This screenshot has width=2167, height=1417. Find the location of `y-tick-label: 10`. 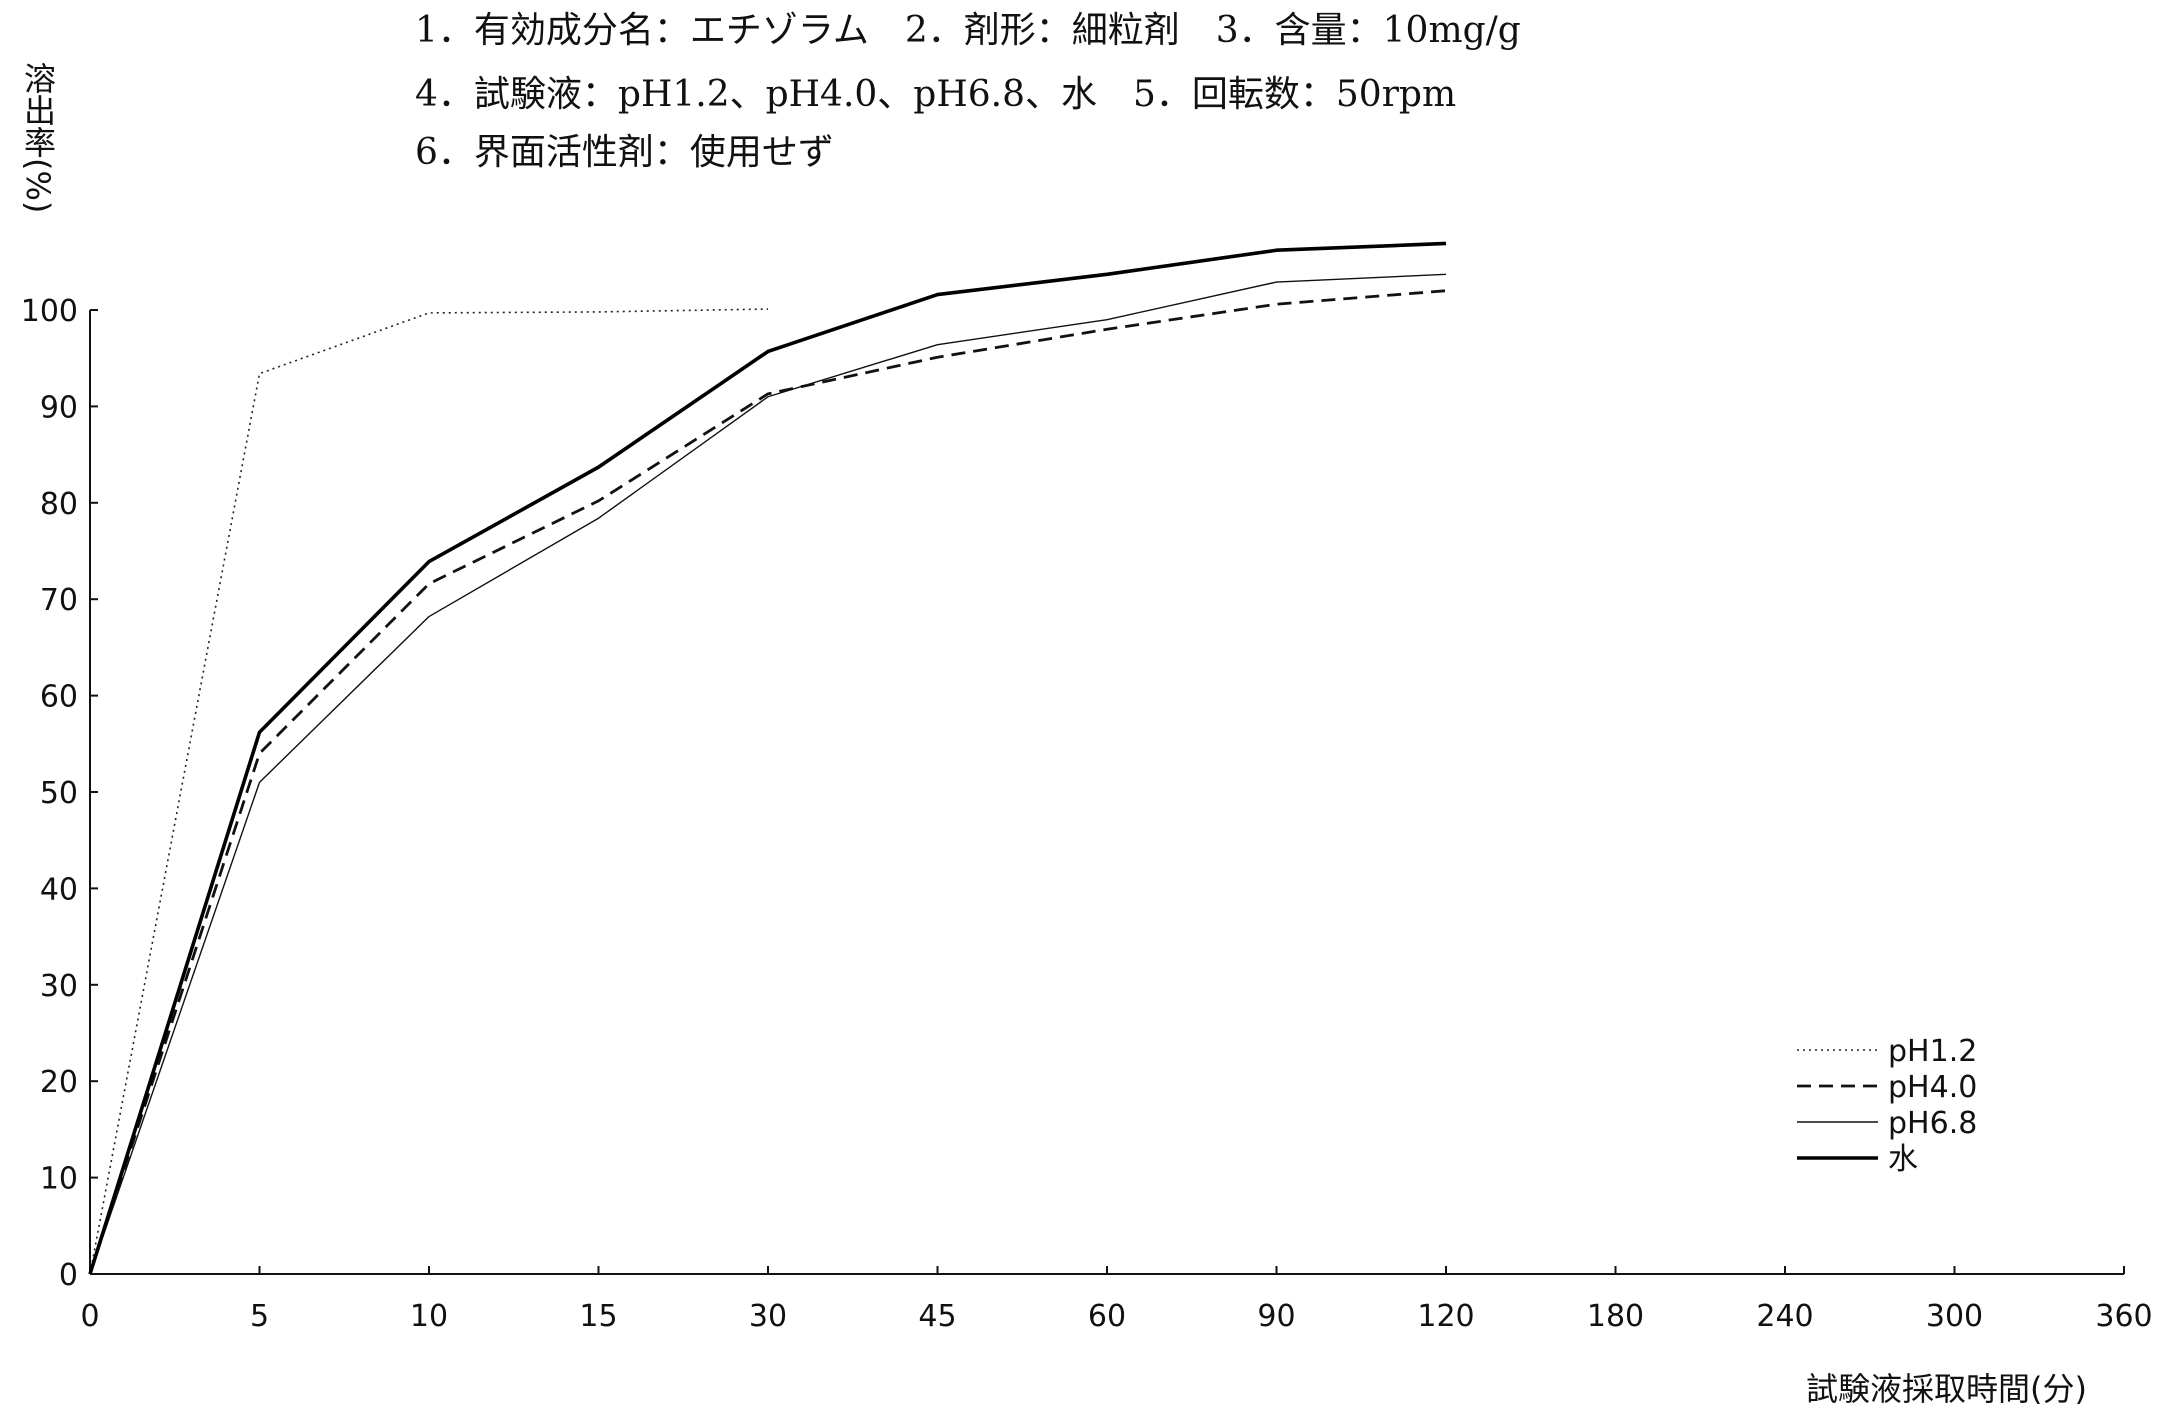

y-tick-label: 10 is located at coordinates (59, 1179).